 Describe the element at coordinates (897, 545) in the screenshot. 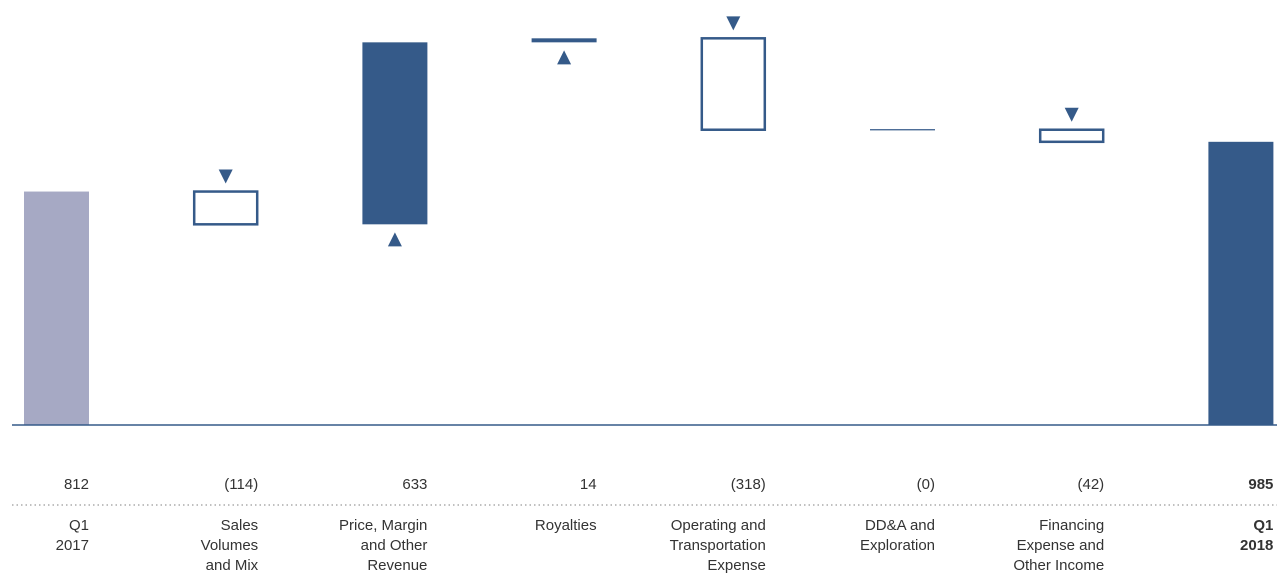

I see `category-label: Exploration` at that location.